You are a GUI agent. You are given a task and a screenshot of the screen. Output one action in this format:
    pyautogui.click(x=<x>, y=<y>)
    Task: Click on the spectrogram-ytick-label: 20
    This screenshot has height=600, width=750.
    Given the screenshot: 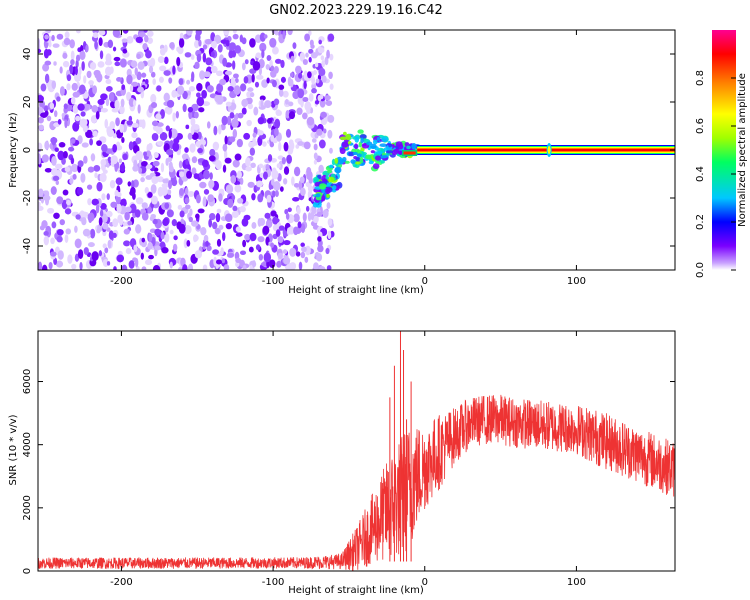 What is the action you would take?
    pyautogui.click(x=27, y=102)
    